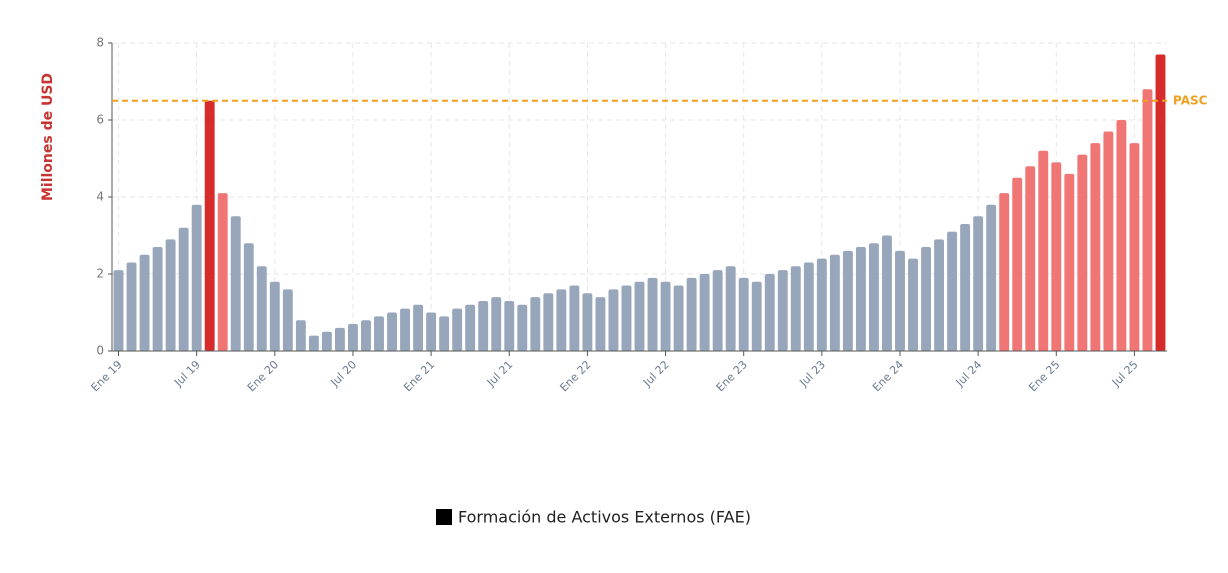 The image size is (1228, 573). What do you see at coordinates (100, 43) in the screenshot?
I see `y-tick-label: 8` at bounding box center [100, 43].